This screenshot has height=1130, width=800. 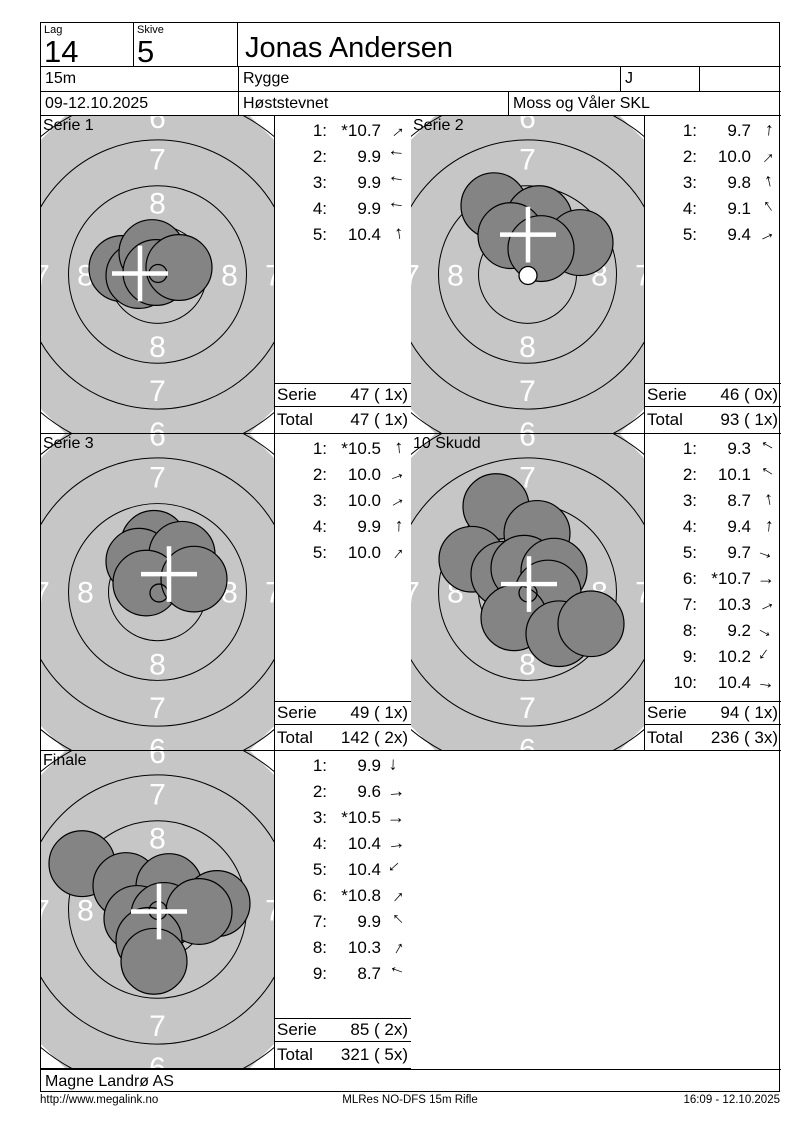 What do you see at coordinates (319, 765) in the screenshot?
I see `shot-number: 1:` at bounding box center [319, 765].